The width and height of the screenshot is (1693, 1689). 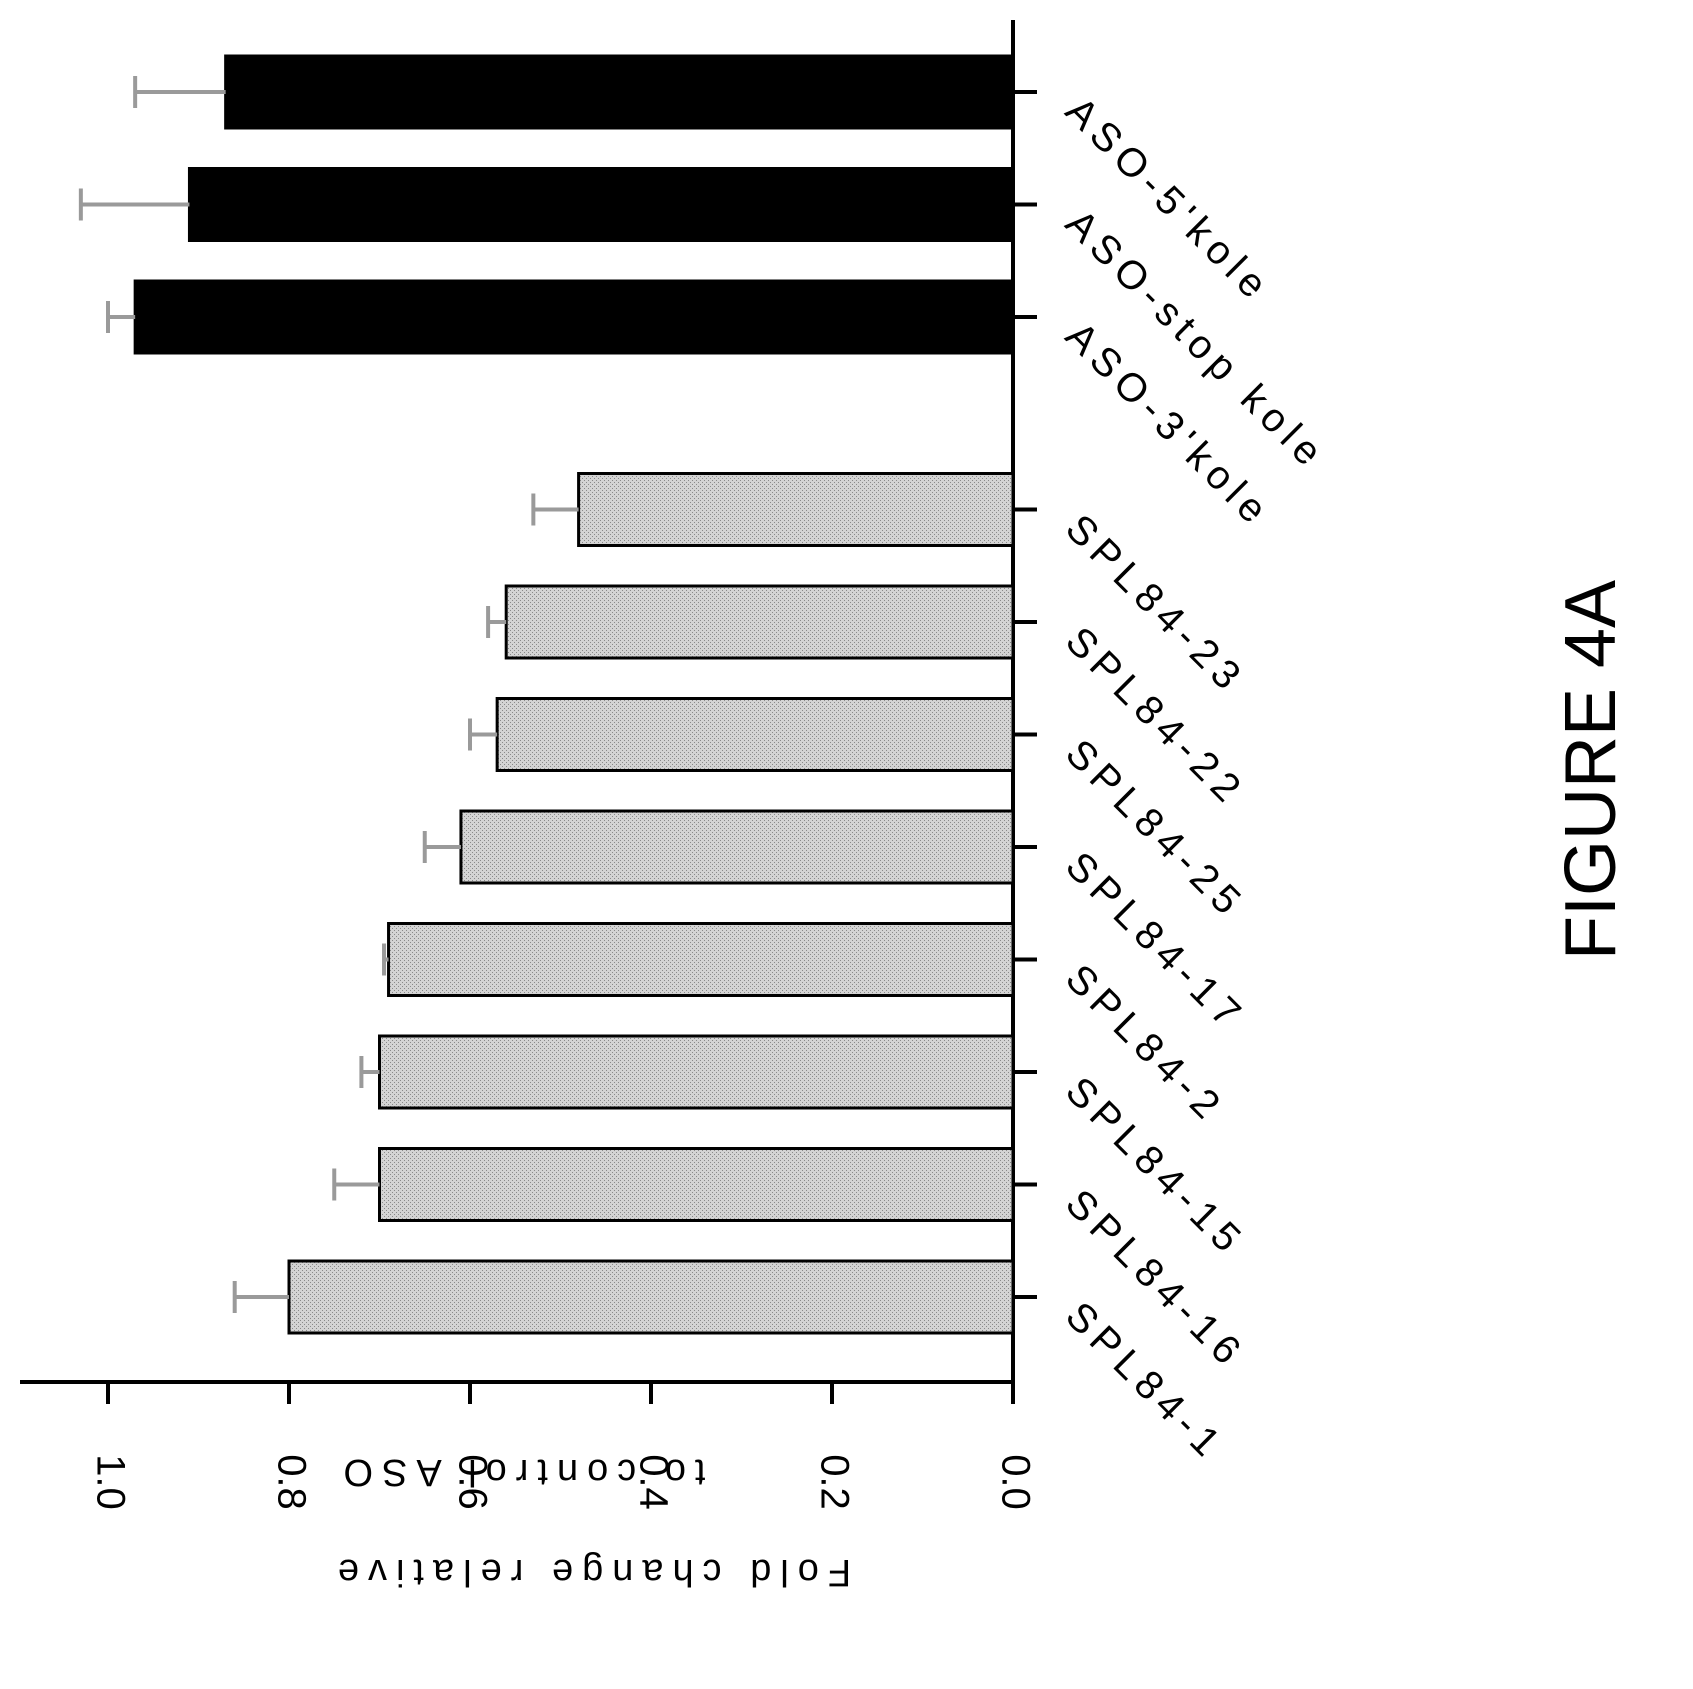 What do you see at coordinates (110, 1482) in the screenshot?
I see `value-tick-label: 1.0` at bounding box center [110, 1482].